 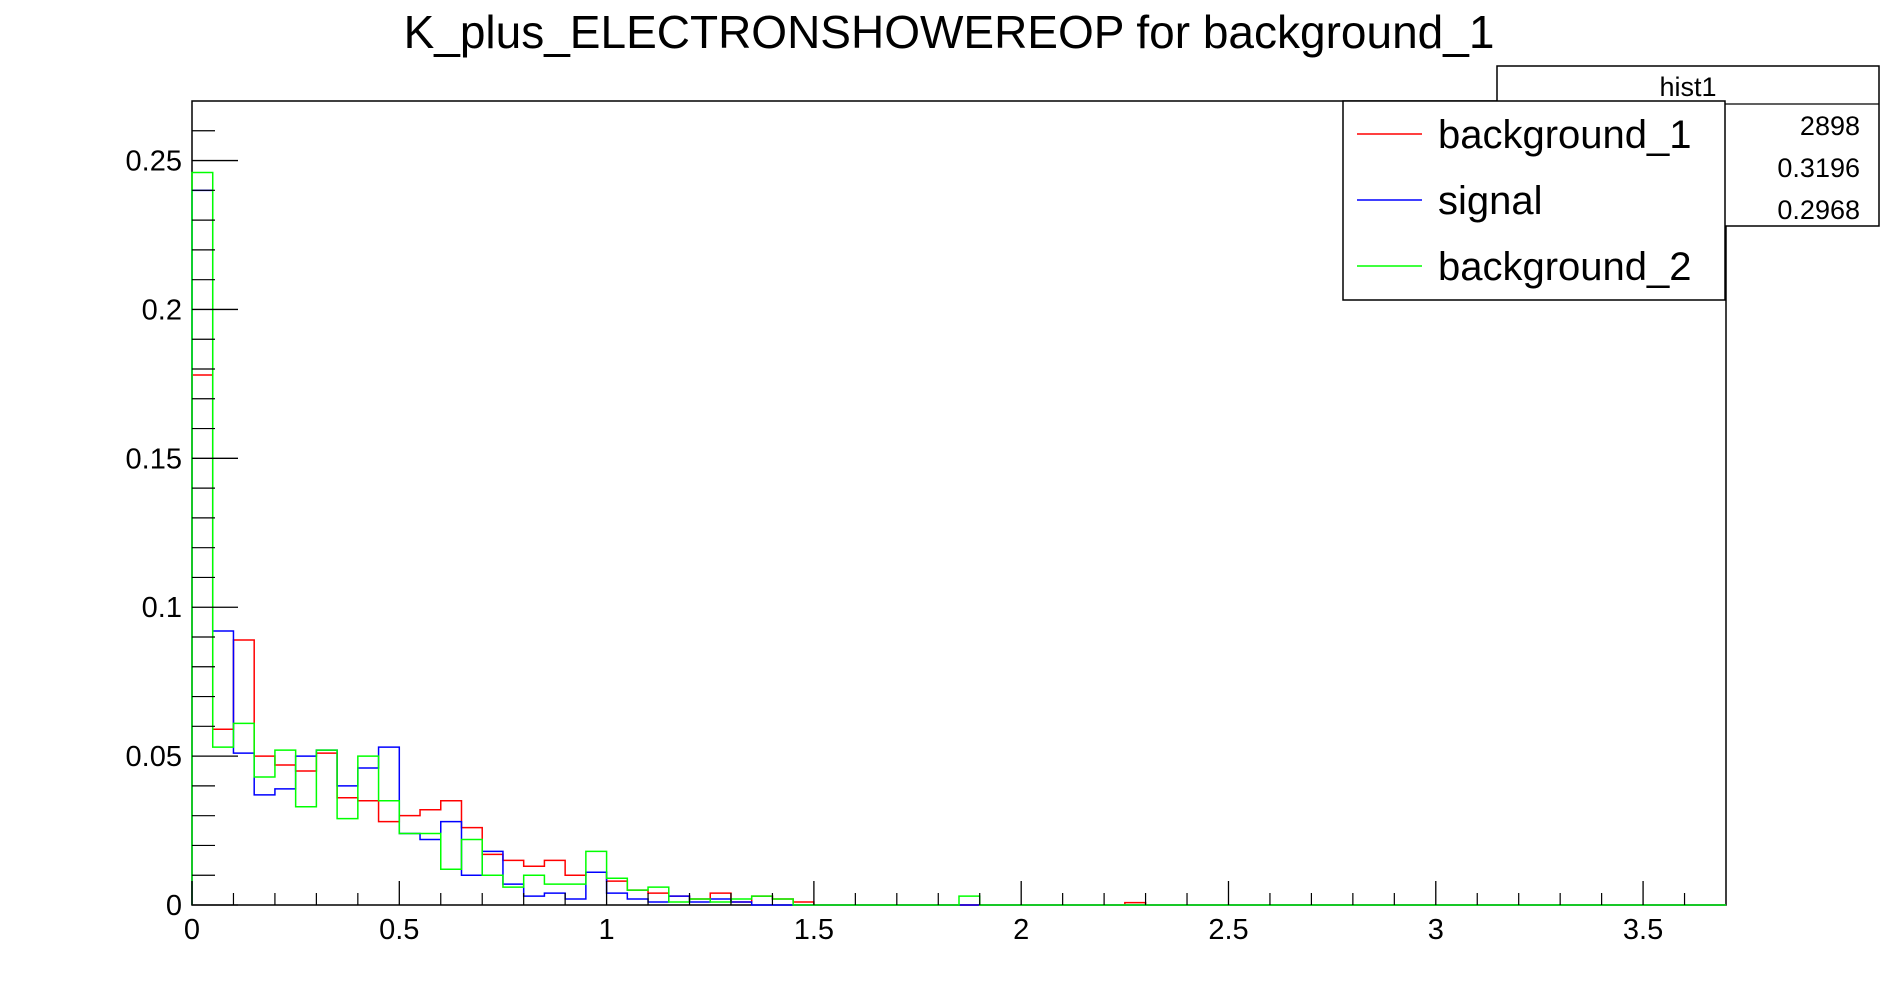 I want to click on legend-label-background-1: background_1, so click(x=1565, y=135).